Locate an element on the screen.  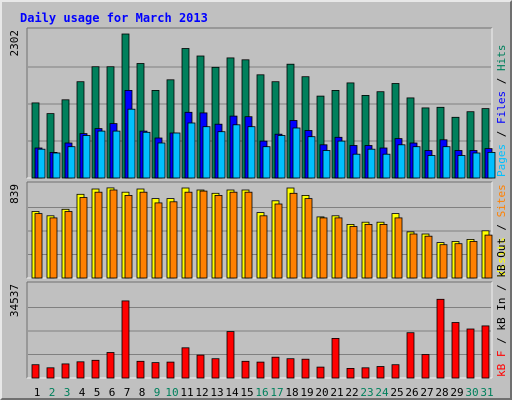
x-tick-label-8: 8 is located at coordinates (142, 392).